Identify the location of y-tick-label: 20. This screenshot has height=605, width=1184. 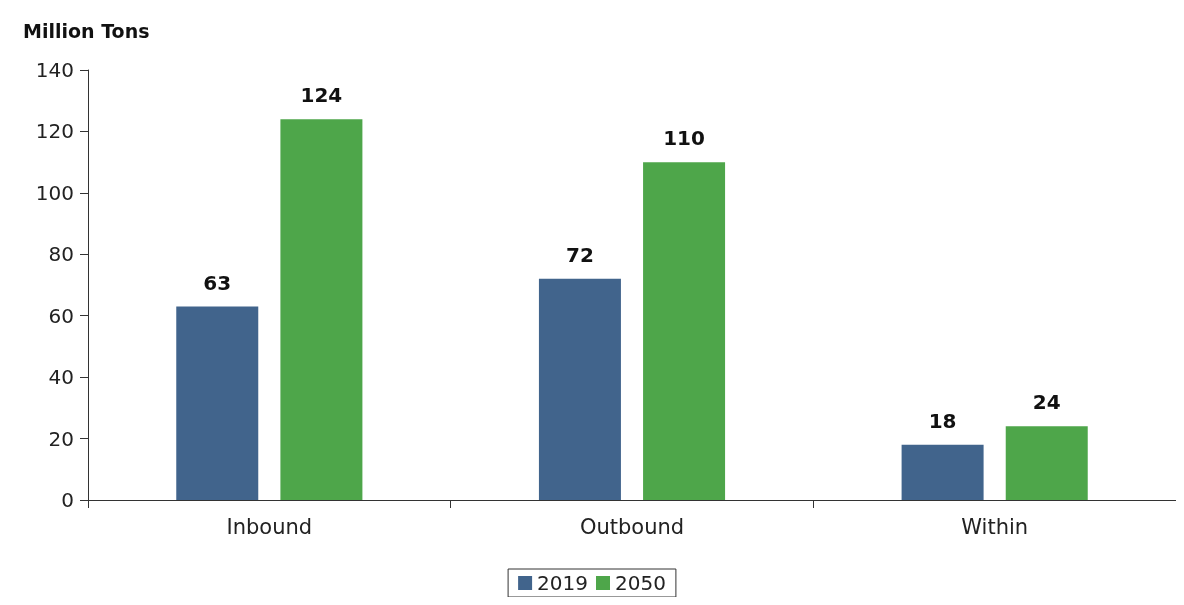
(61, 438).